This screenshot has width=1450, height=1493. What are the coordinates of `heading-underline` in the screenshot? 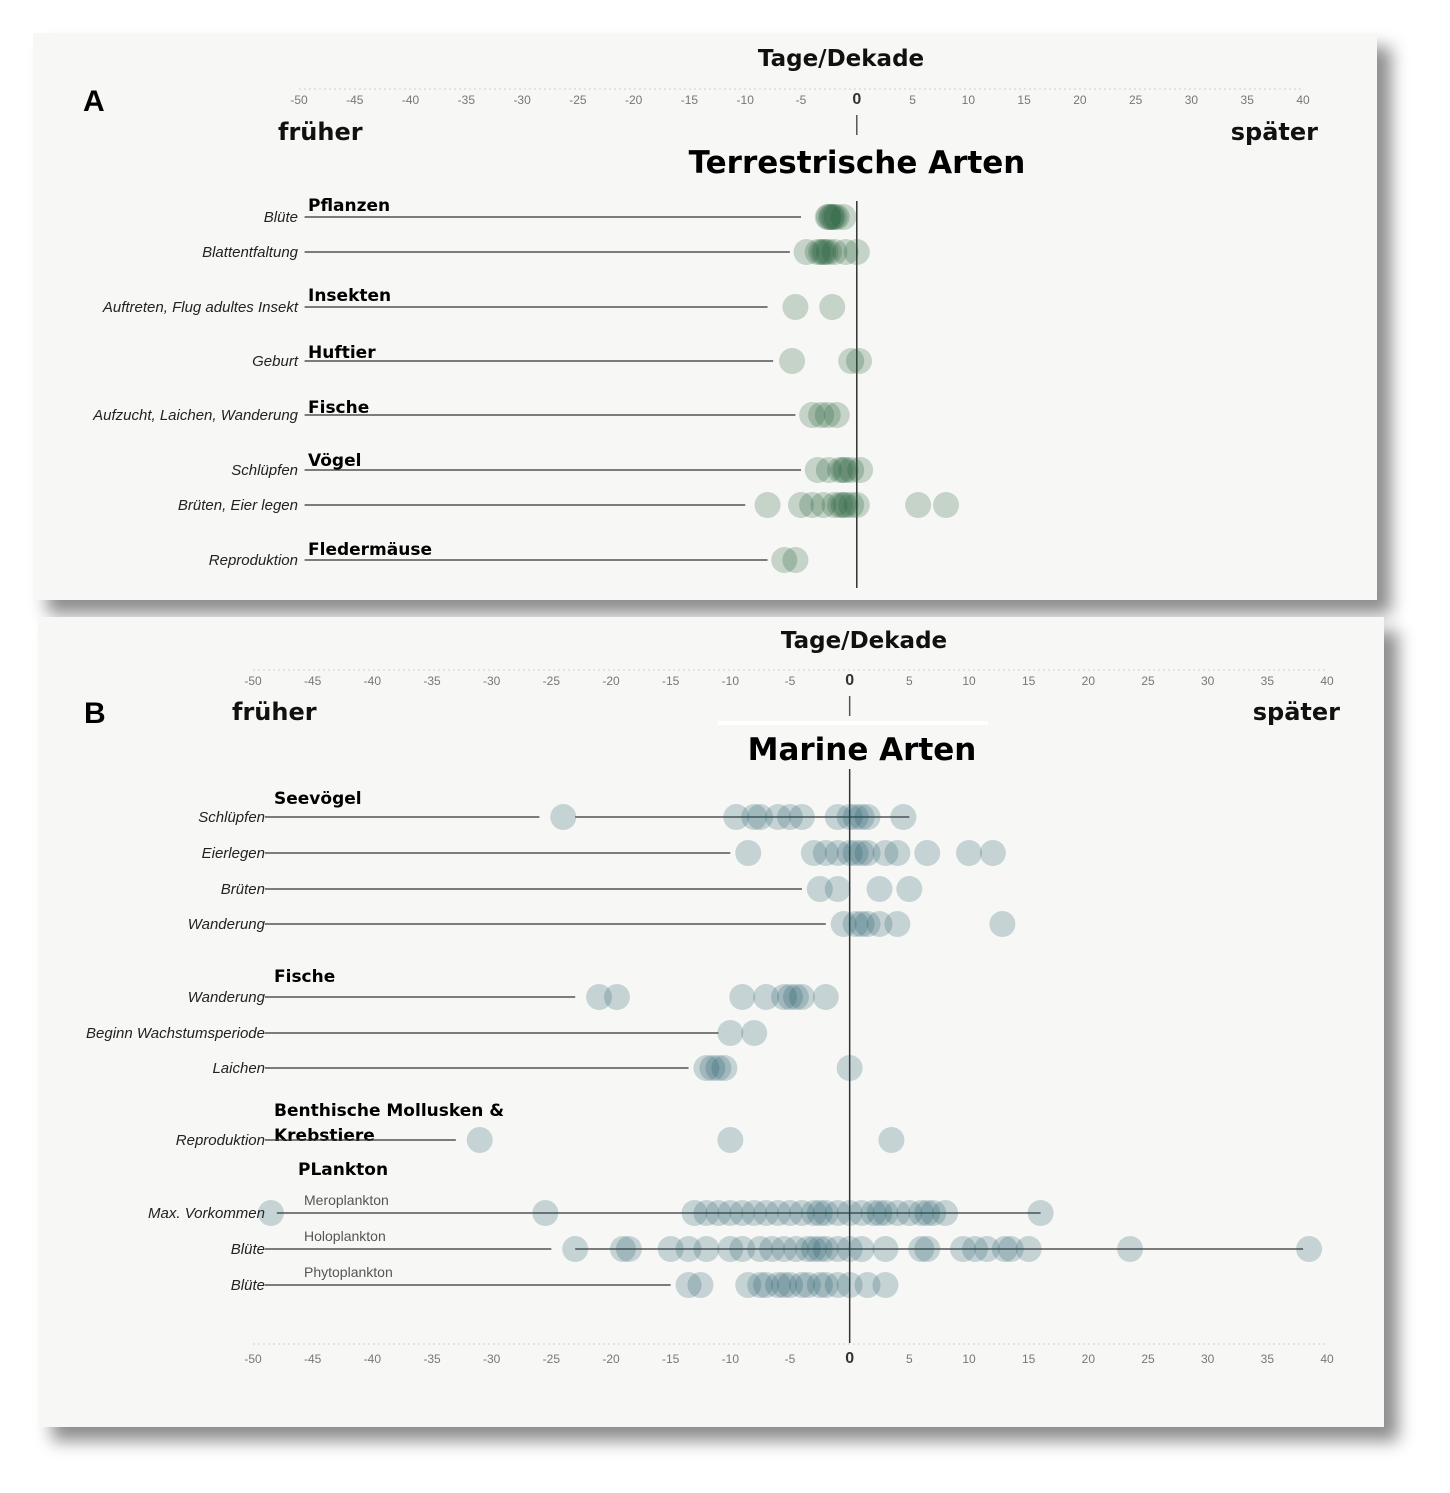 It's located at (853, 723).